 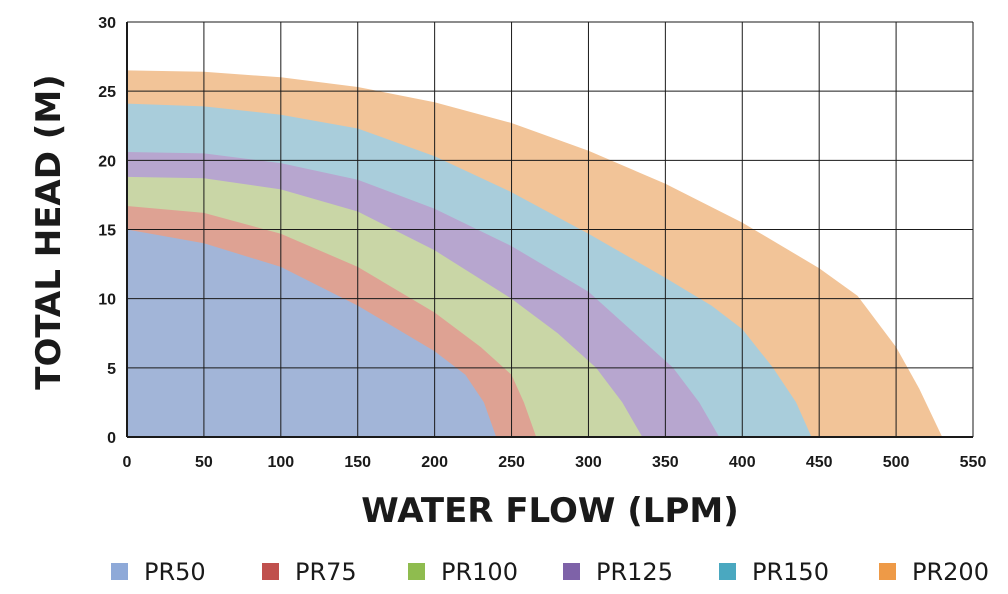 I want to click on y-tick-label: 20, so click(x=107, y=161).